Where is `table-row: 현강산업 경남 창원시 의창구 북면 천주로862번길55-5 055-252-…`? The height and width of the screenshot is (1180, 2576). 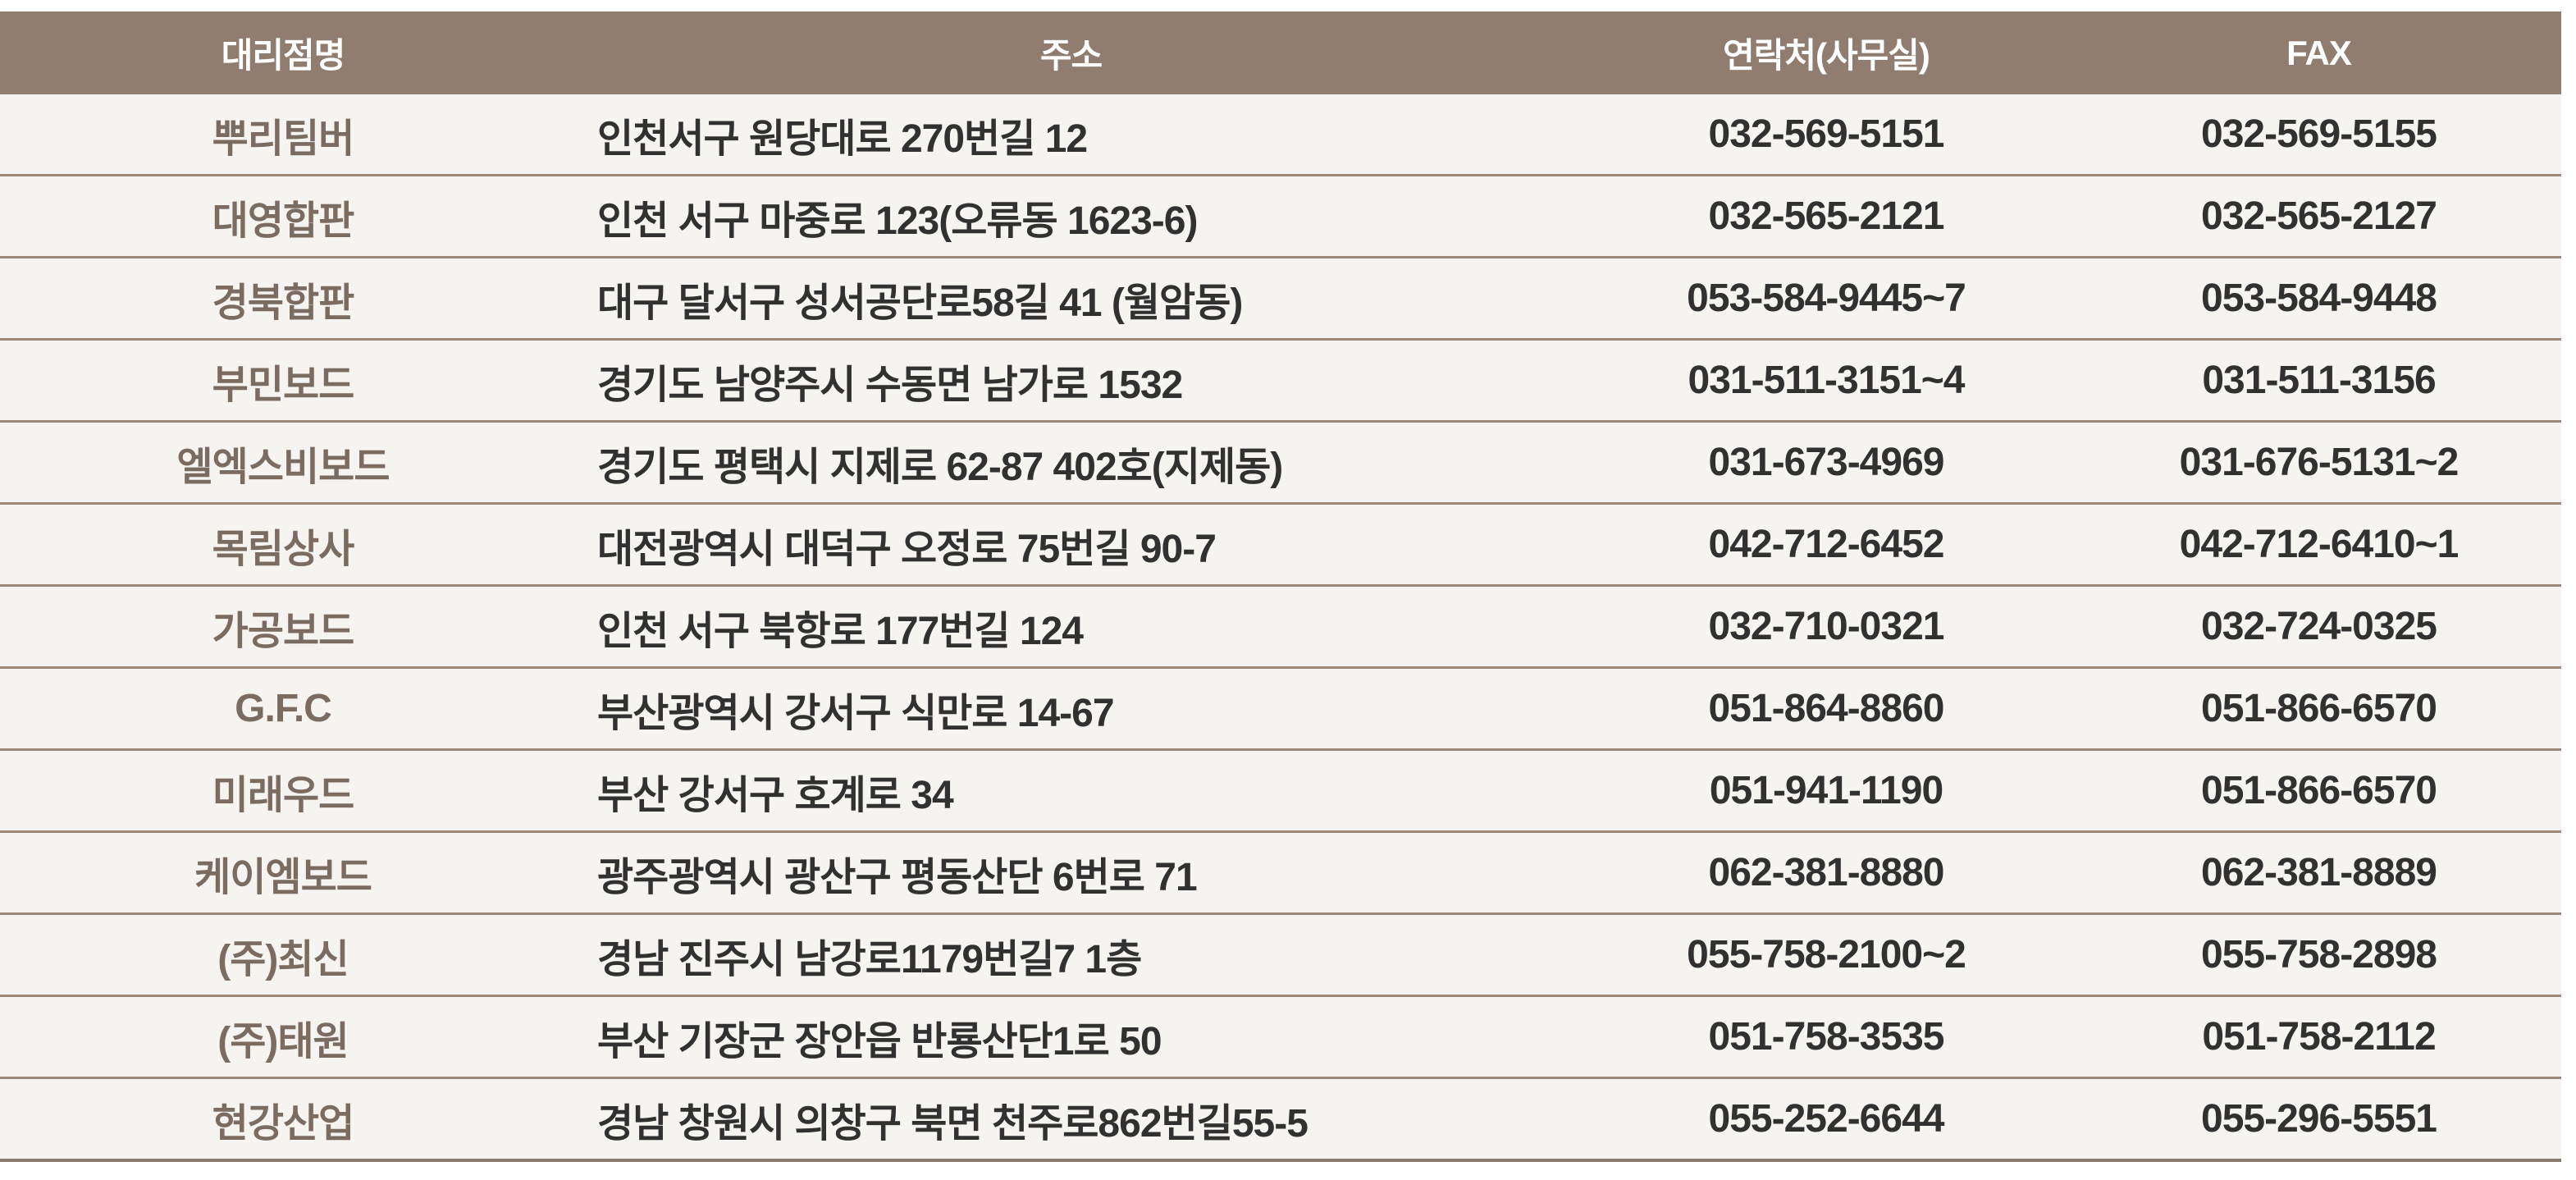
table-row: 현강산업 경남 창원시 의창구 북면 천주로862번길55-5 055-252-… is located at coordinates (1281, 1120).